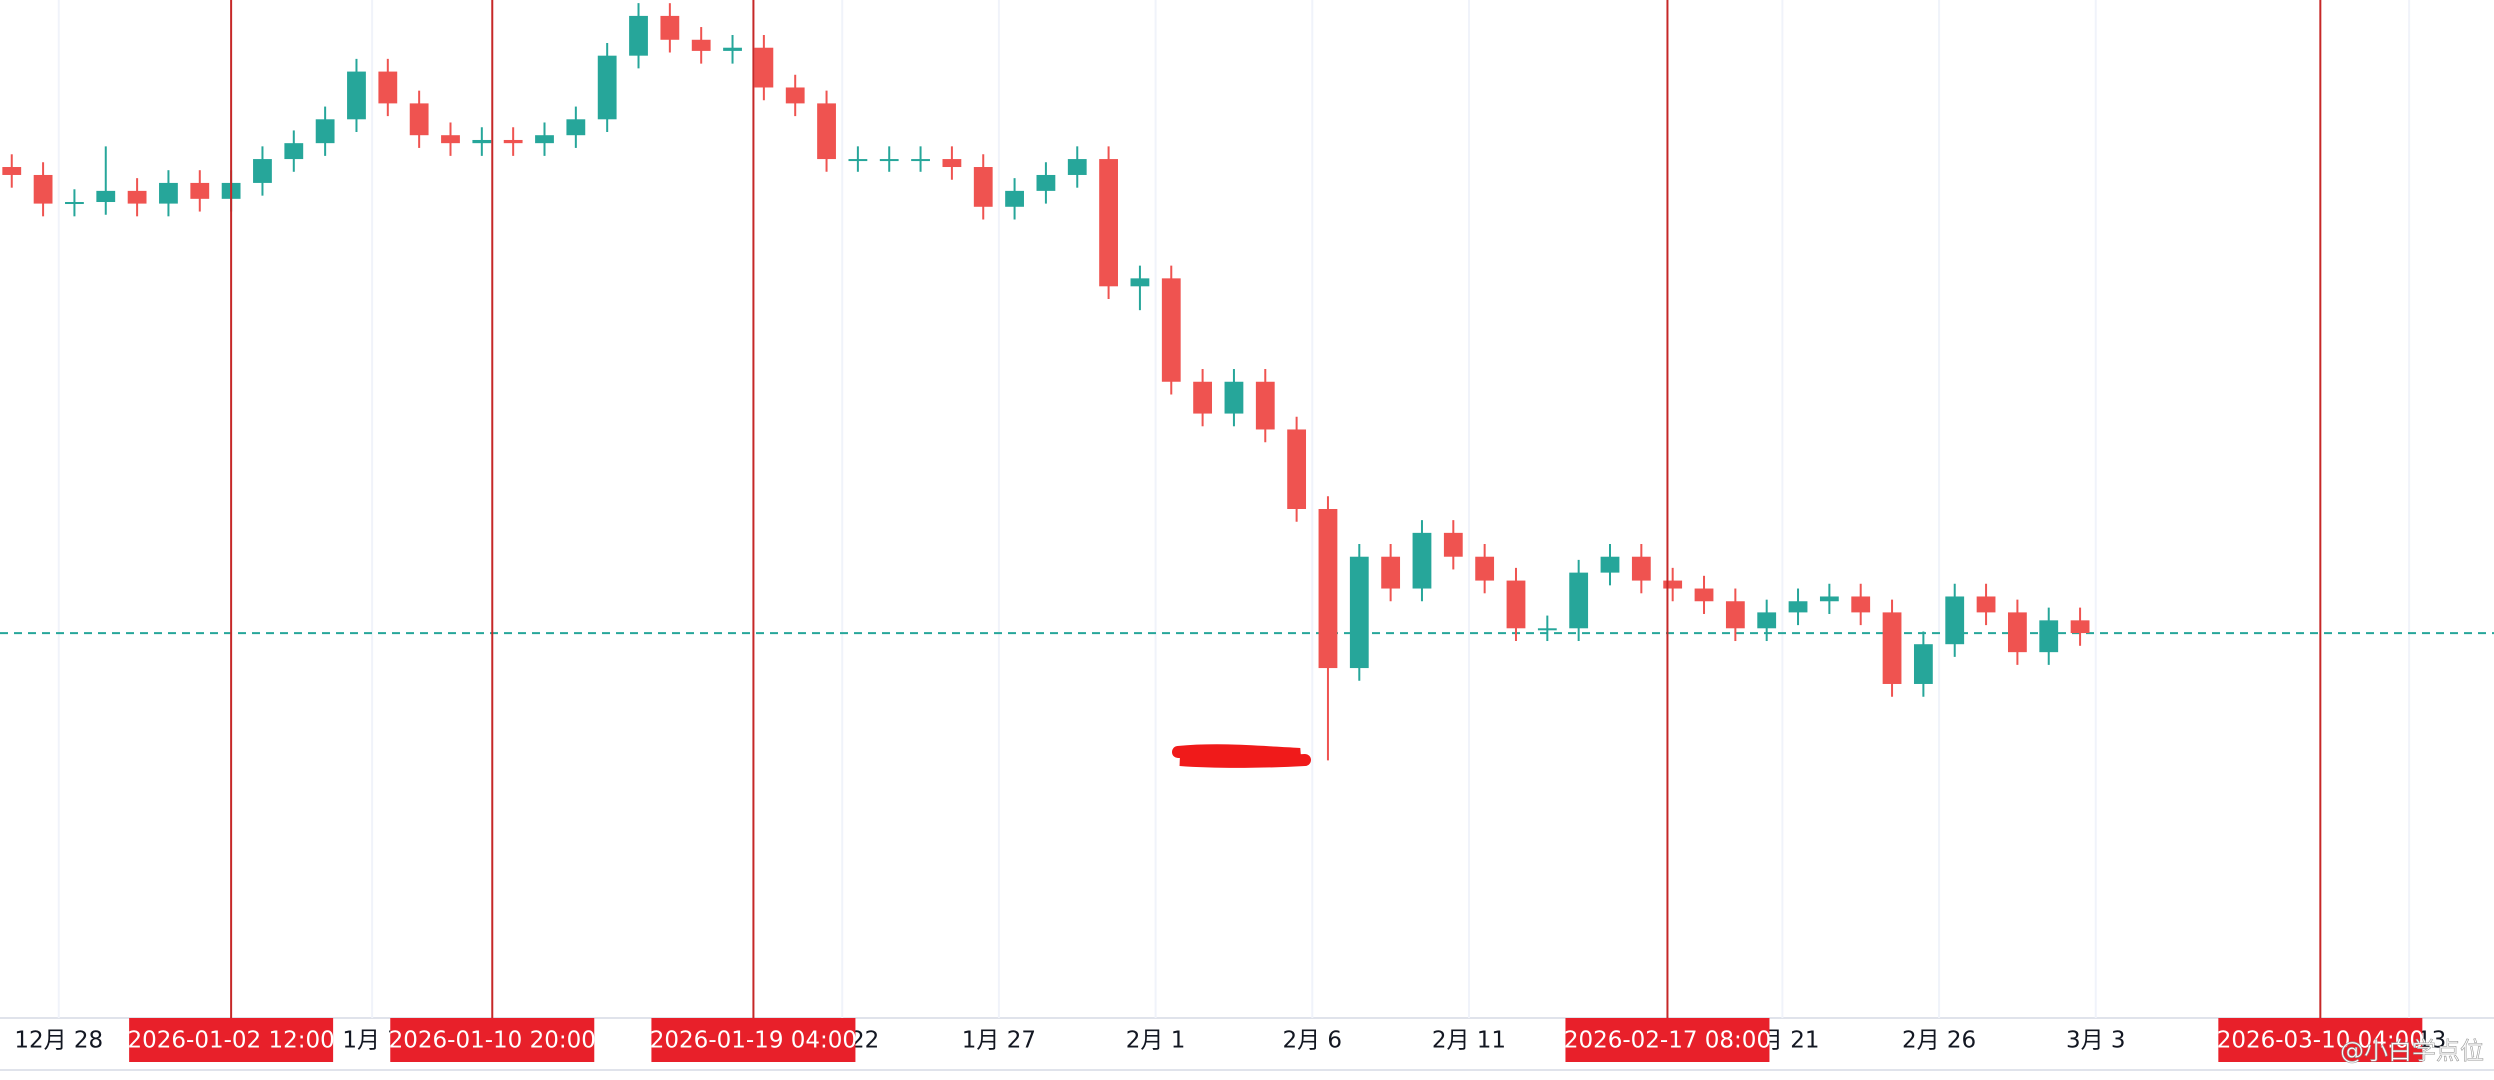  I want to click on marker-label: 2026-01-02 12:00, so click(230, 1041).